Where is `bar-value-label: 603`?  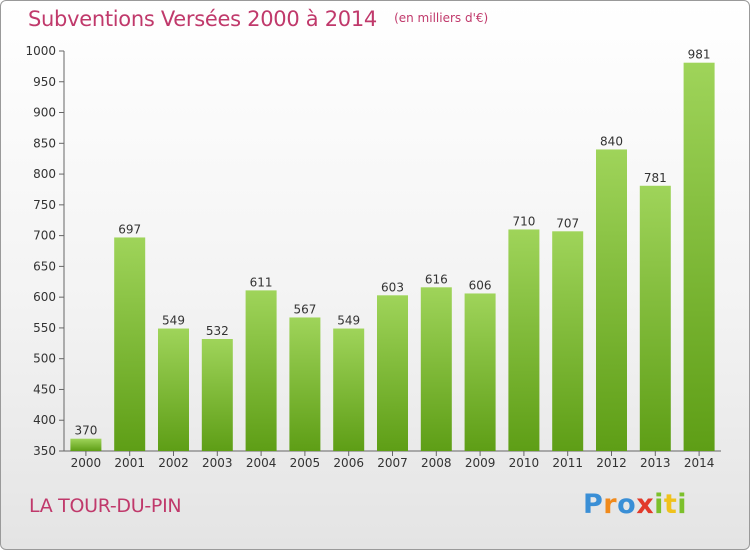
bar-value-label: 603 is located at coordinates (392, 287).